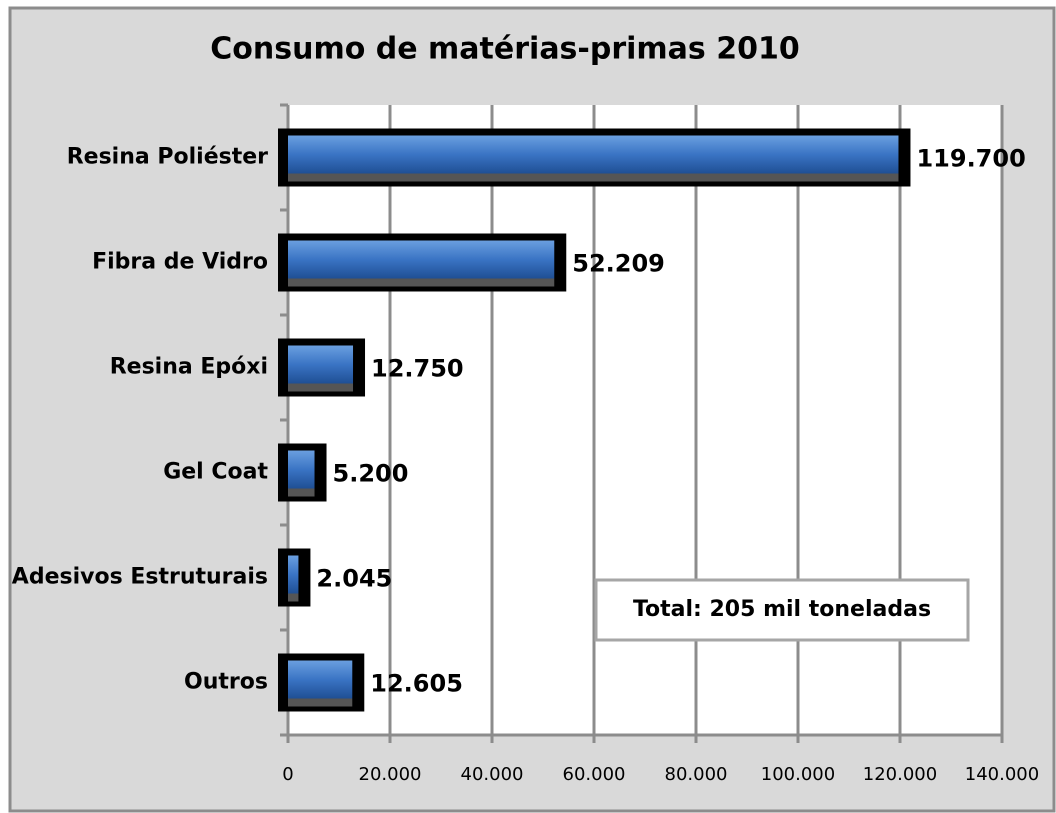 The width and height of the screenshot is (1056, 813). I want to click on x-tick-label: 120.000, so click(900, 774).